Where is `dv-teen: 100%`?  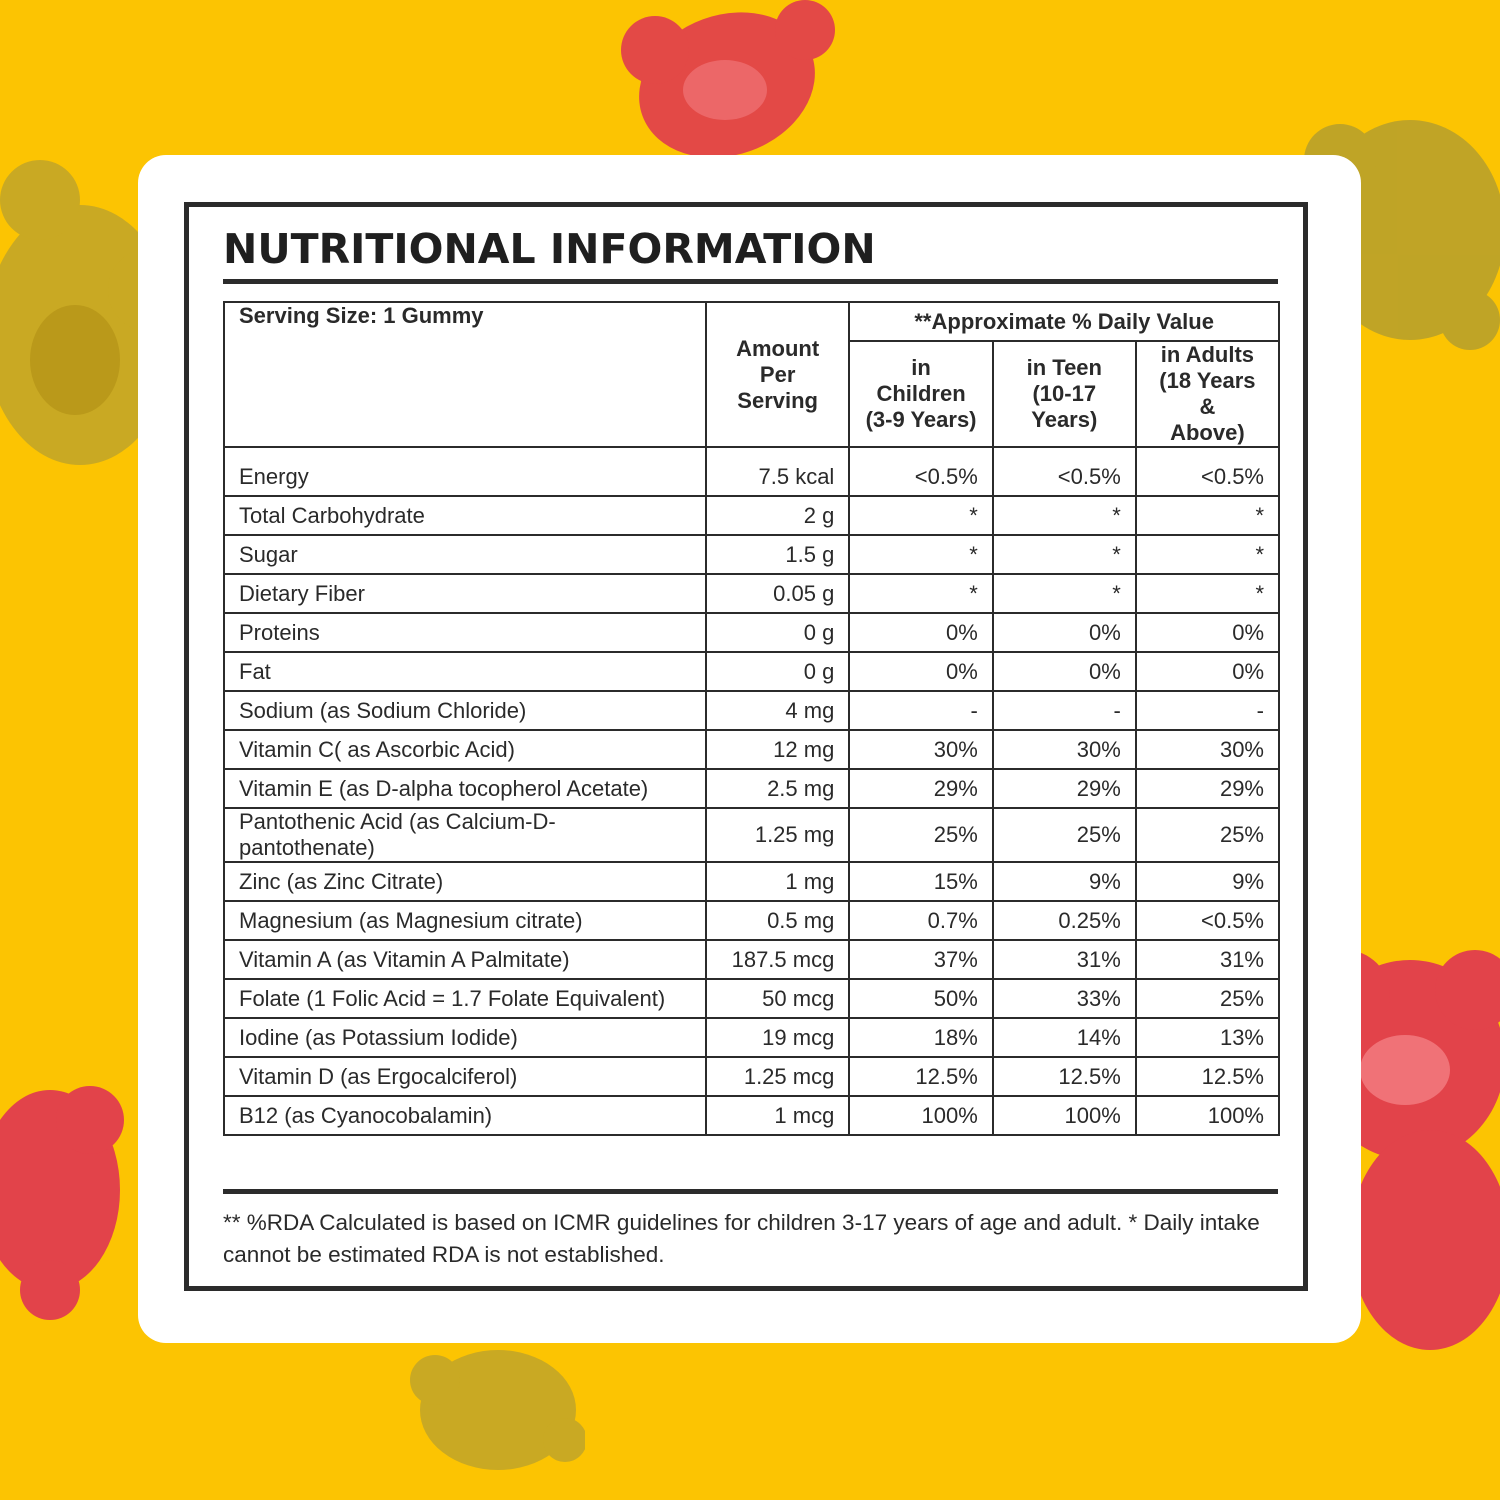 dv-teen: 100% is located at coordinates (1064, 1115).